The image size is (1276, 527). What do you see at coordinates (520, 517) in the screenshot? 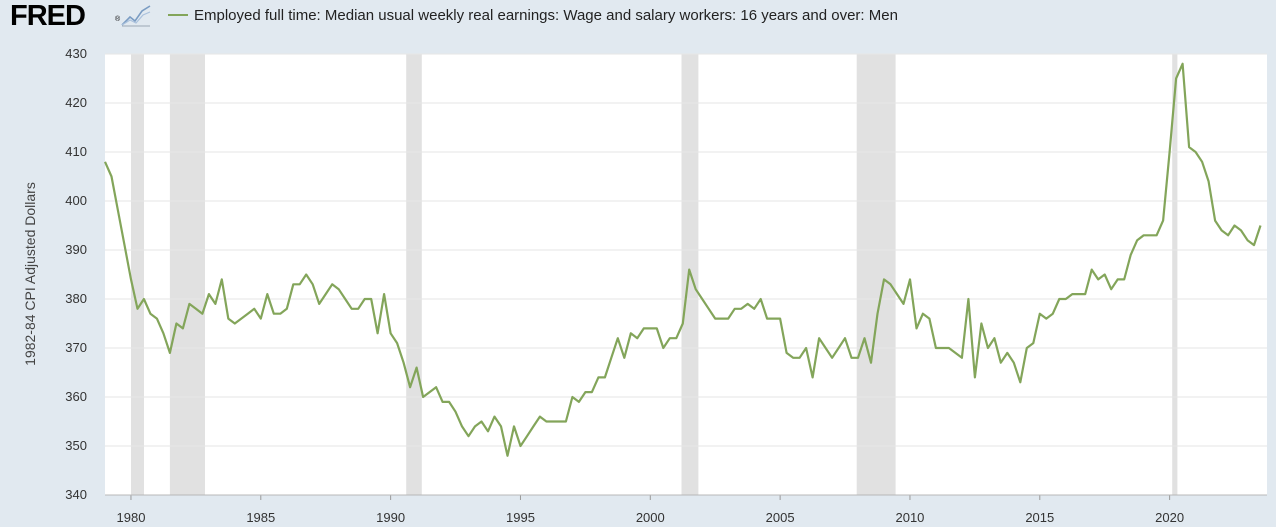
I see `x-tick-label-1995: 1995` at bounding box center [520, 517].